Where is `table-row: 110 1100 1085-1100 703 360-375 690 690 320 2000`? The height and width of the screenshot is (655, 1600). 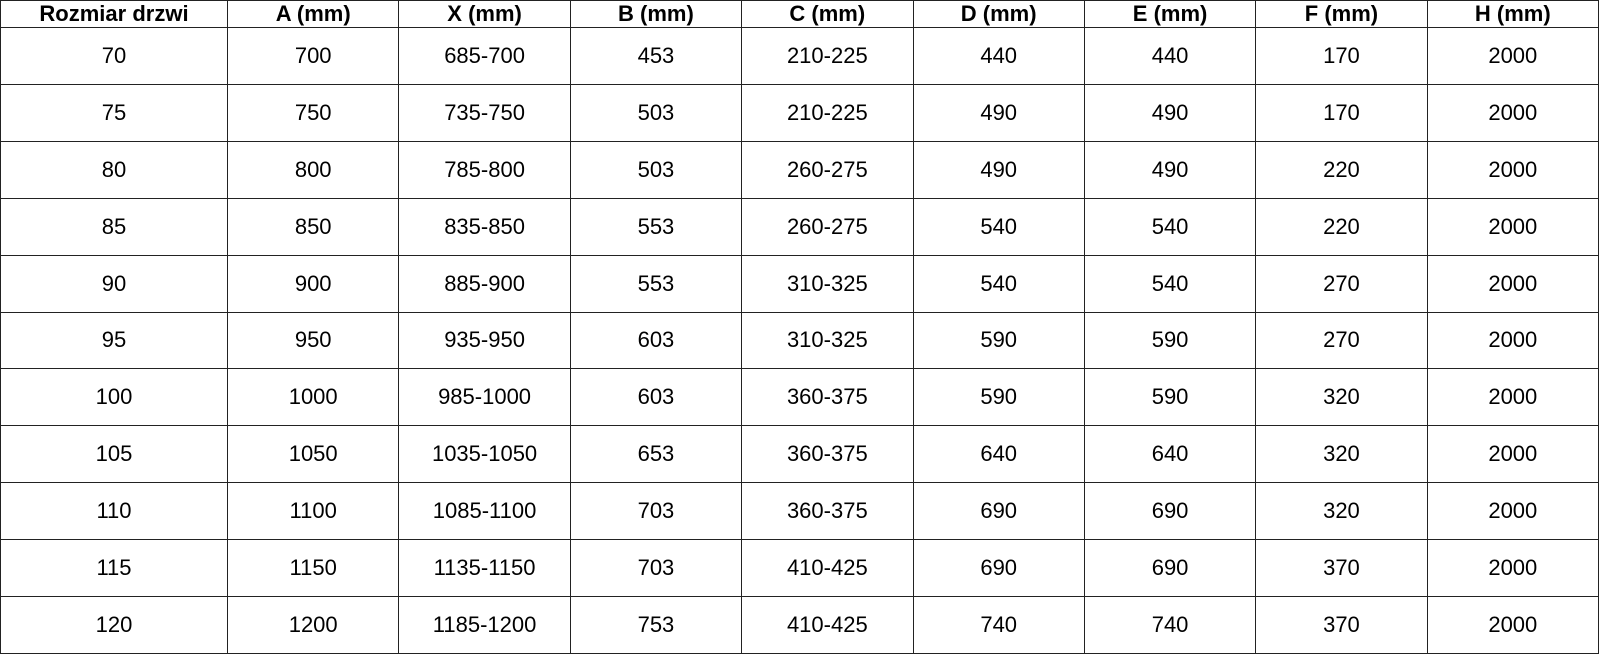 table-row: 110 1100 1085-1100 703 360-375 690 690 320 2000 is located at coordinates (800, 511).